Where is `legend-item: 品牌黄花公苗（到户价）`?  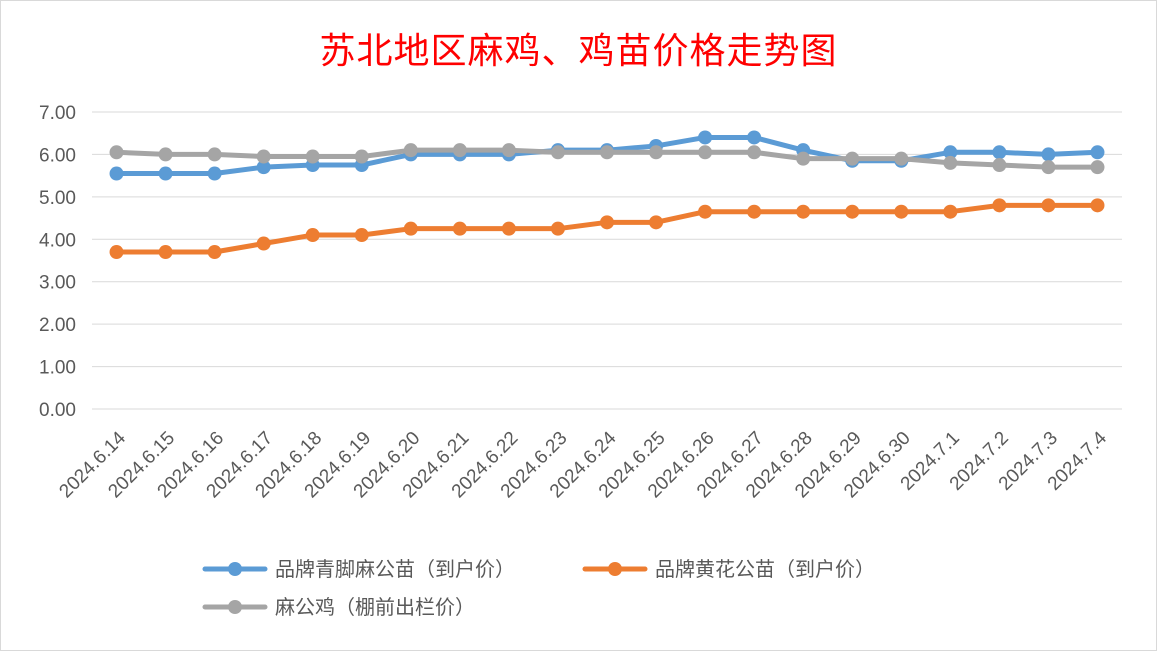
legend-item: 品牌黄花公苗（到户价） is located at coordinates (728, 569).